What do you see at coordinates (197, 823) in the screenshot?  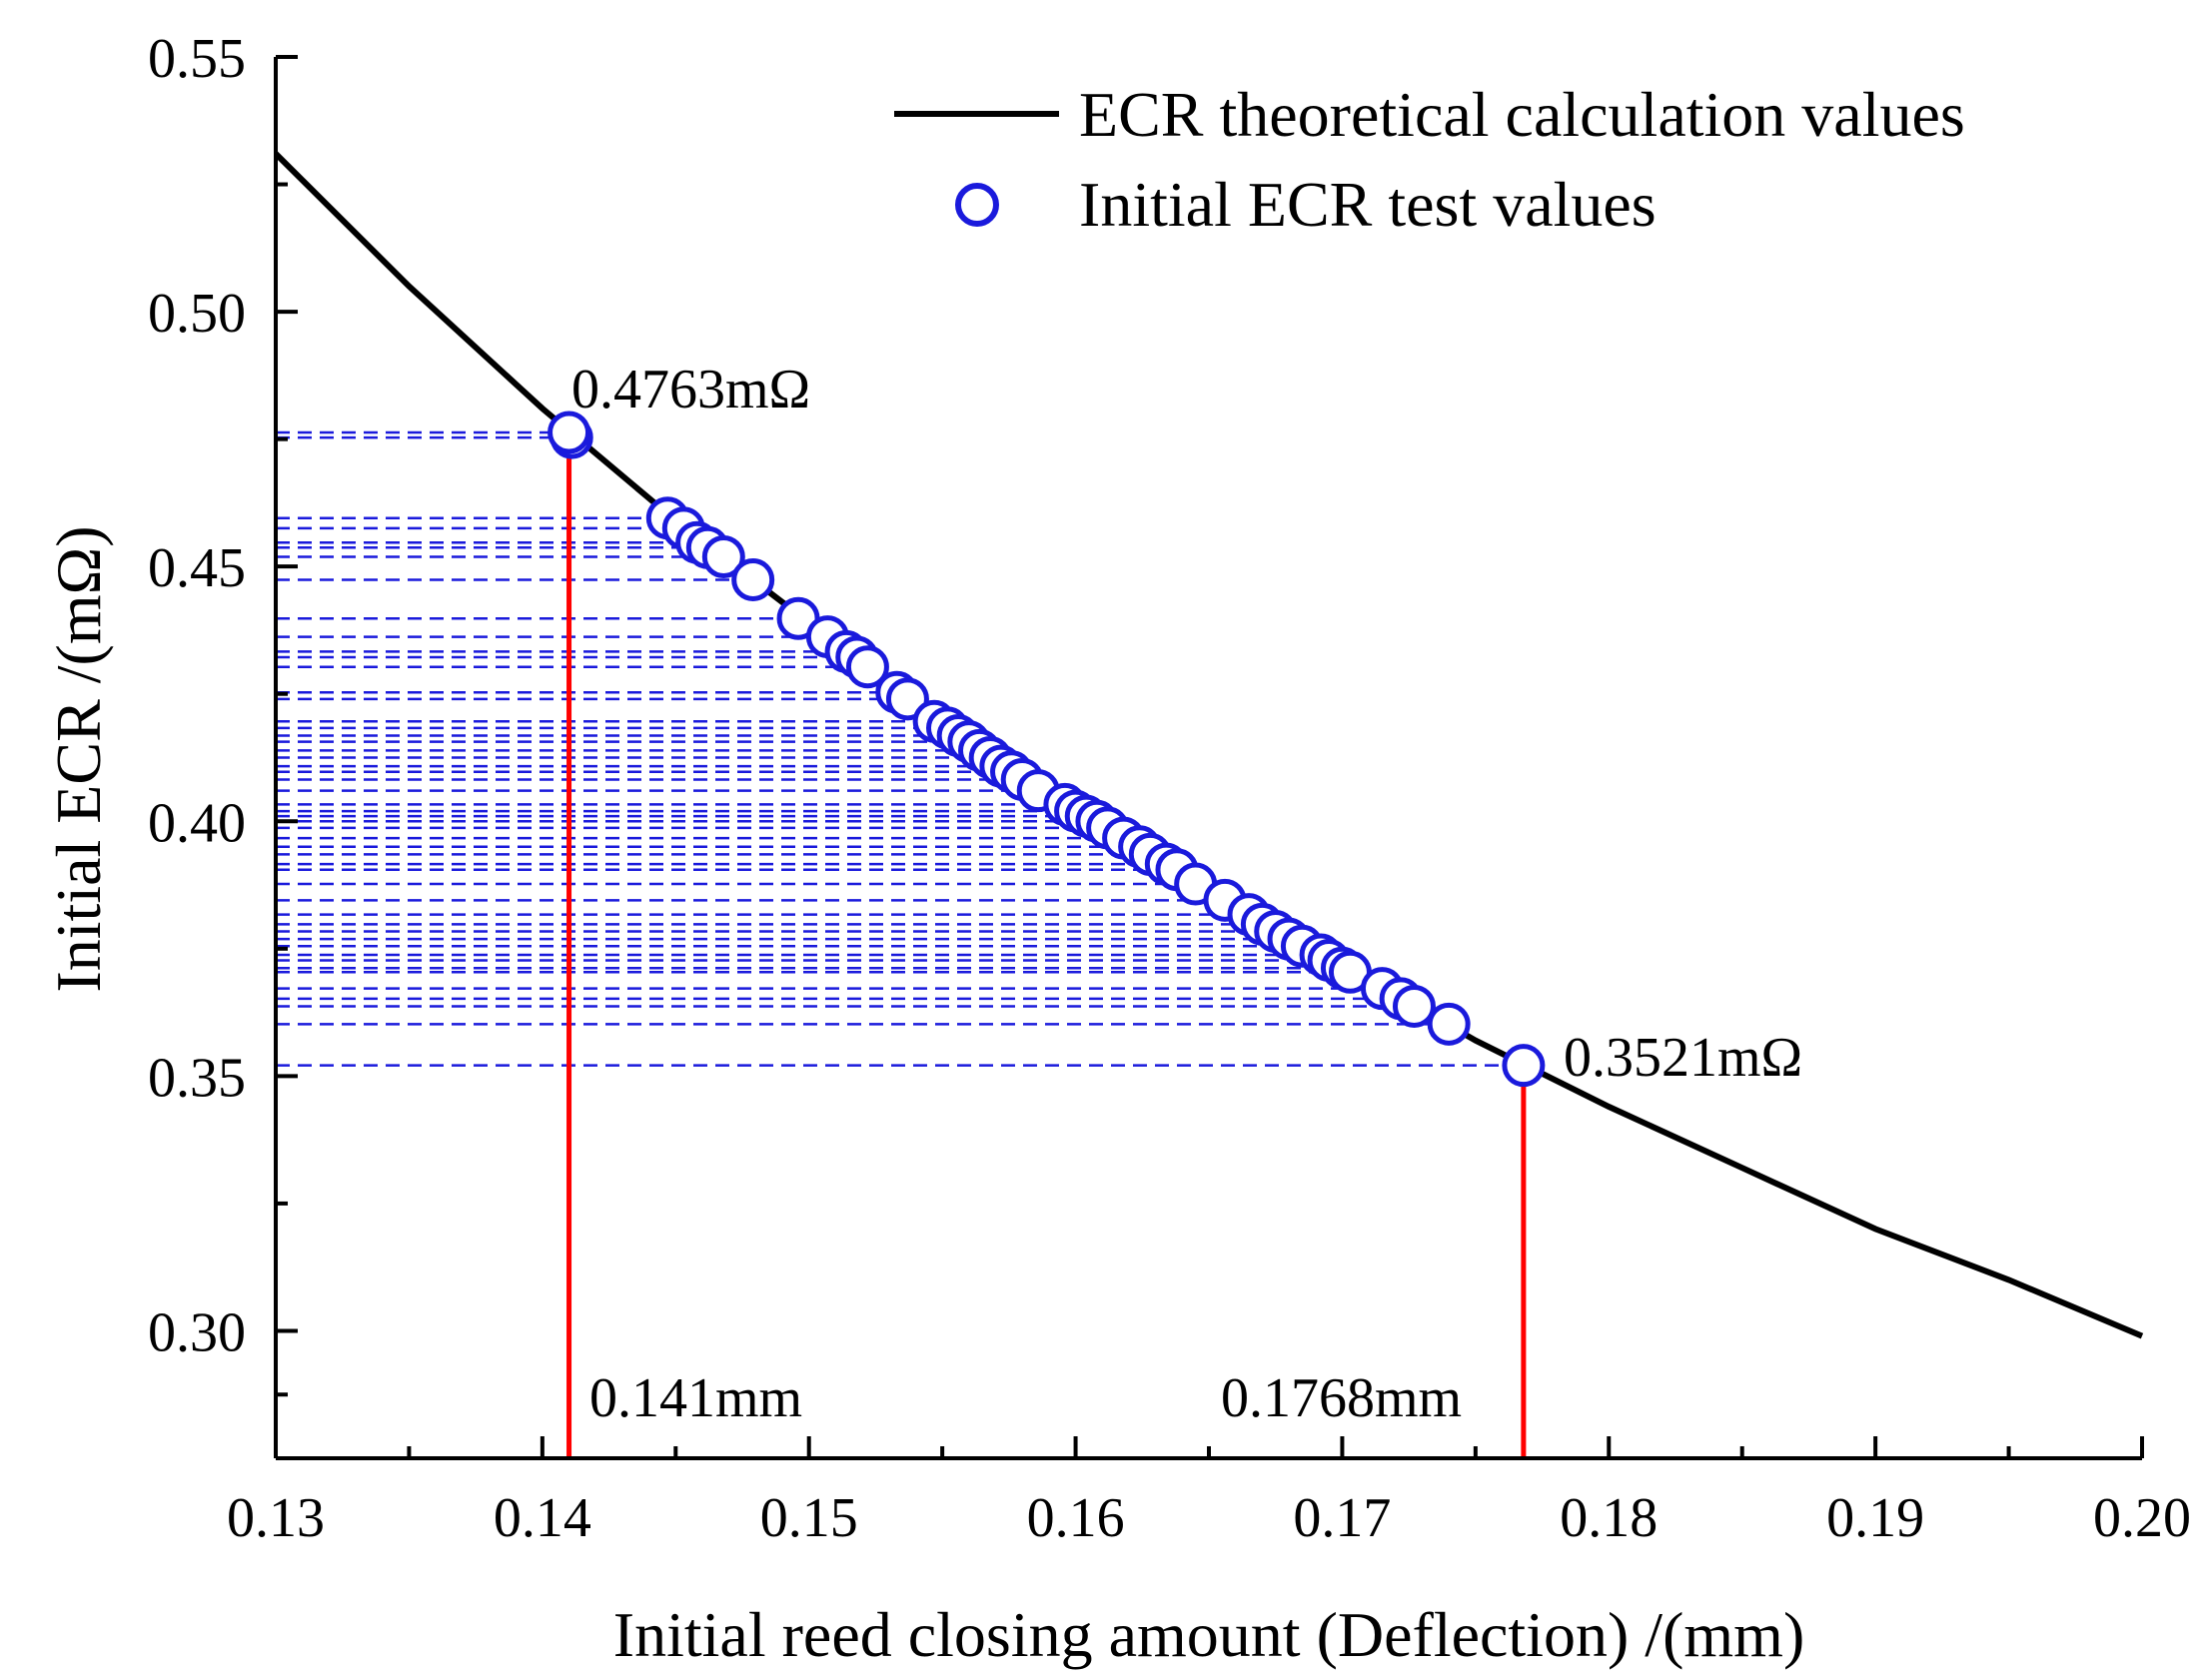 I see `y-tick-label: 0.40` at bounding box center [197, 823].